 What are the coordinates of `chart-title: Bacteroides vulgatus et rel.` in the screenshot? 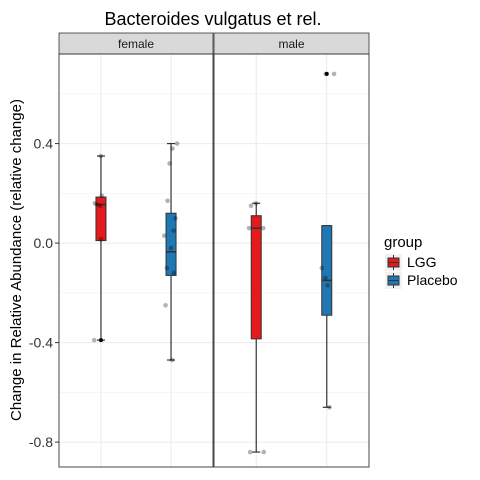 It's located at (212, 19).